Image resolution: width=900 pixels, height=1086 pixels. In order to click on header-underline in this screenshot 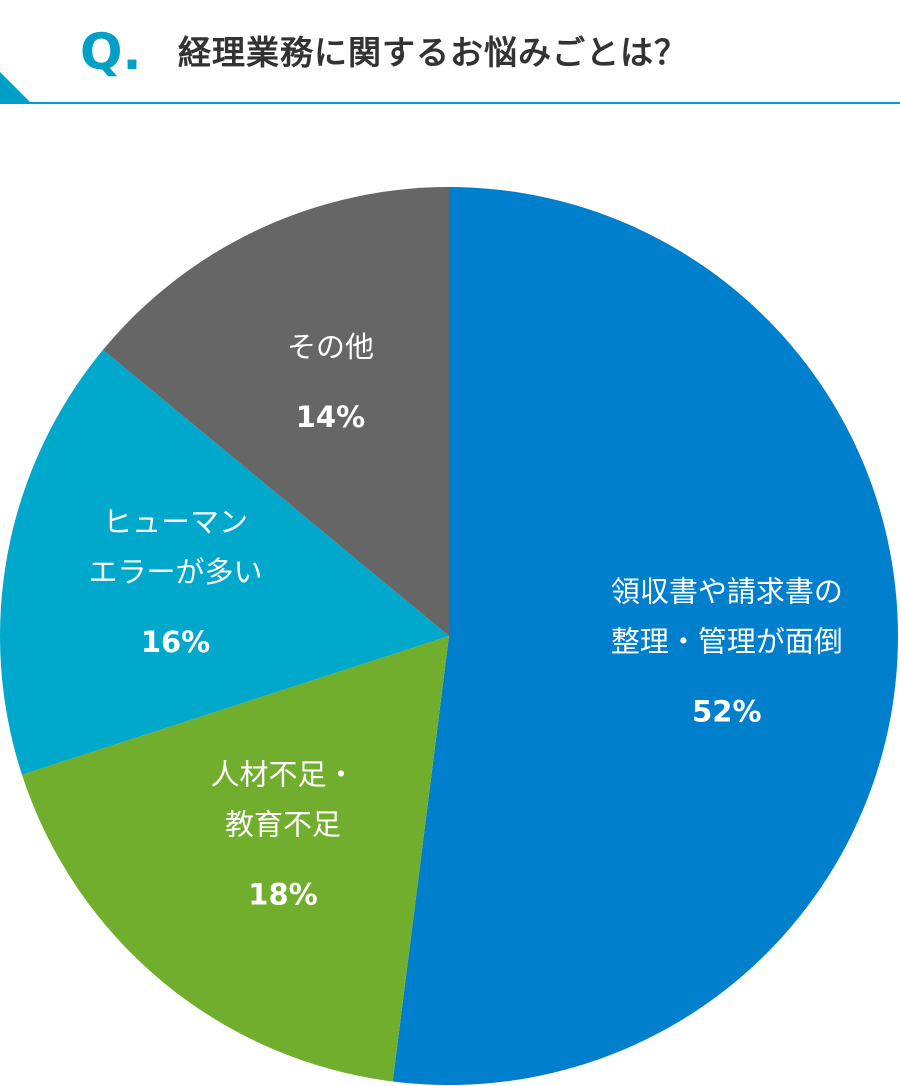, I will do `click(465, 103)`.